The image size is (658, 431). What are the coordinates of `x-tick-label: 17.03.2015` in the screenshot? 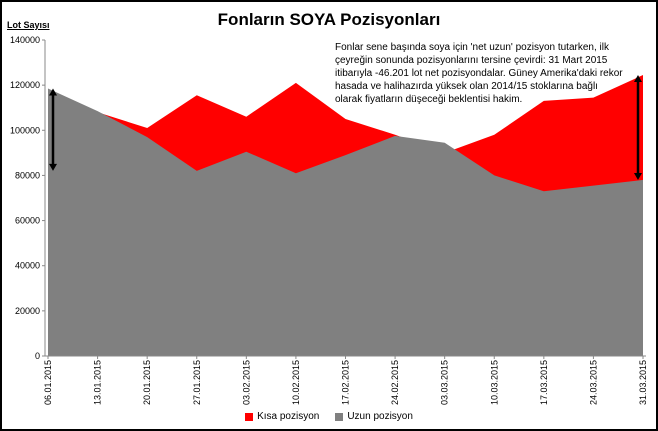 It's located at (544, 382).